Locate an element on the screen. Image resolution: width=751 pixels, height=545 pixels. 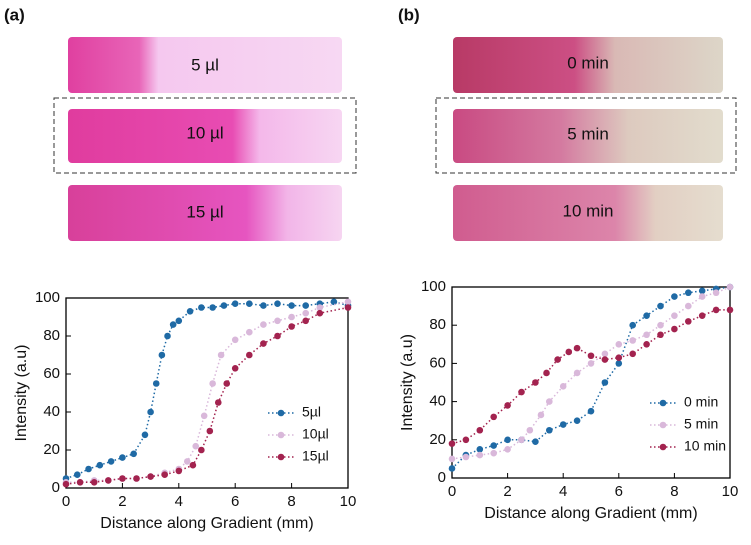
panel-label: (b) is located at coordinates (409, 14).